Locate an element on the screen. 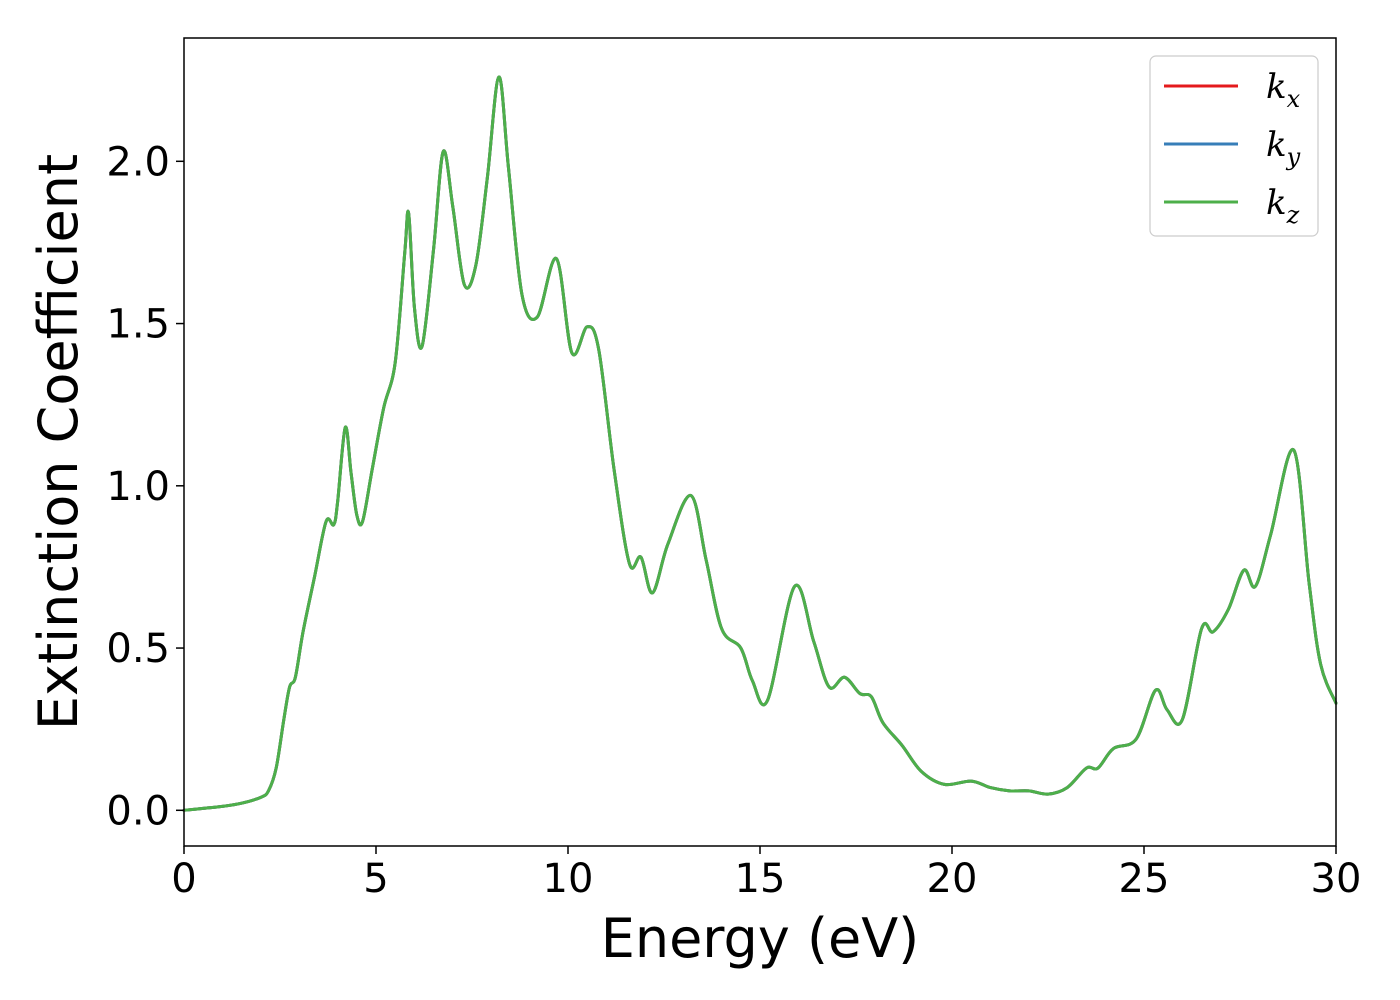  y-tick-label: 0.5 is located at coordinates (138, 649).